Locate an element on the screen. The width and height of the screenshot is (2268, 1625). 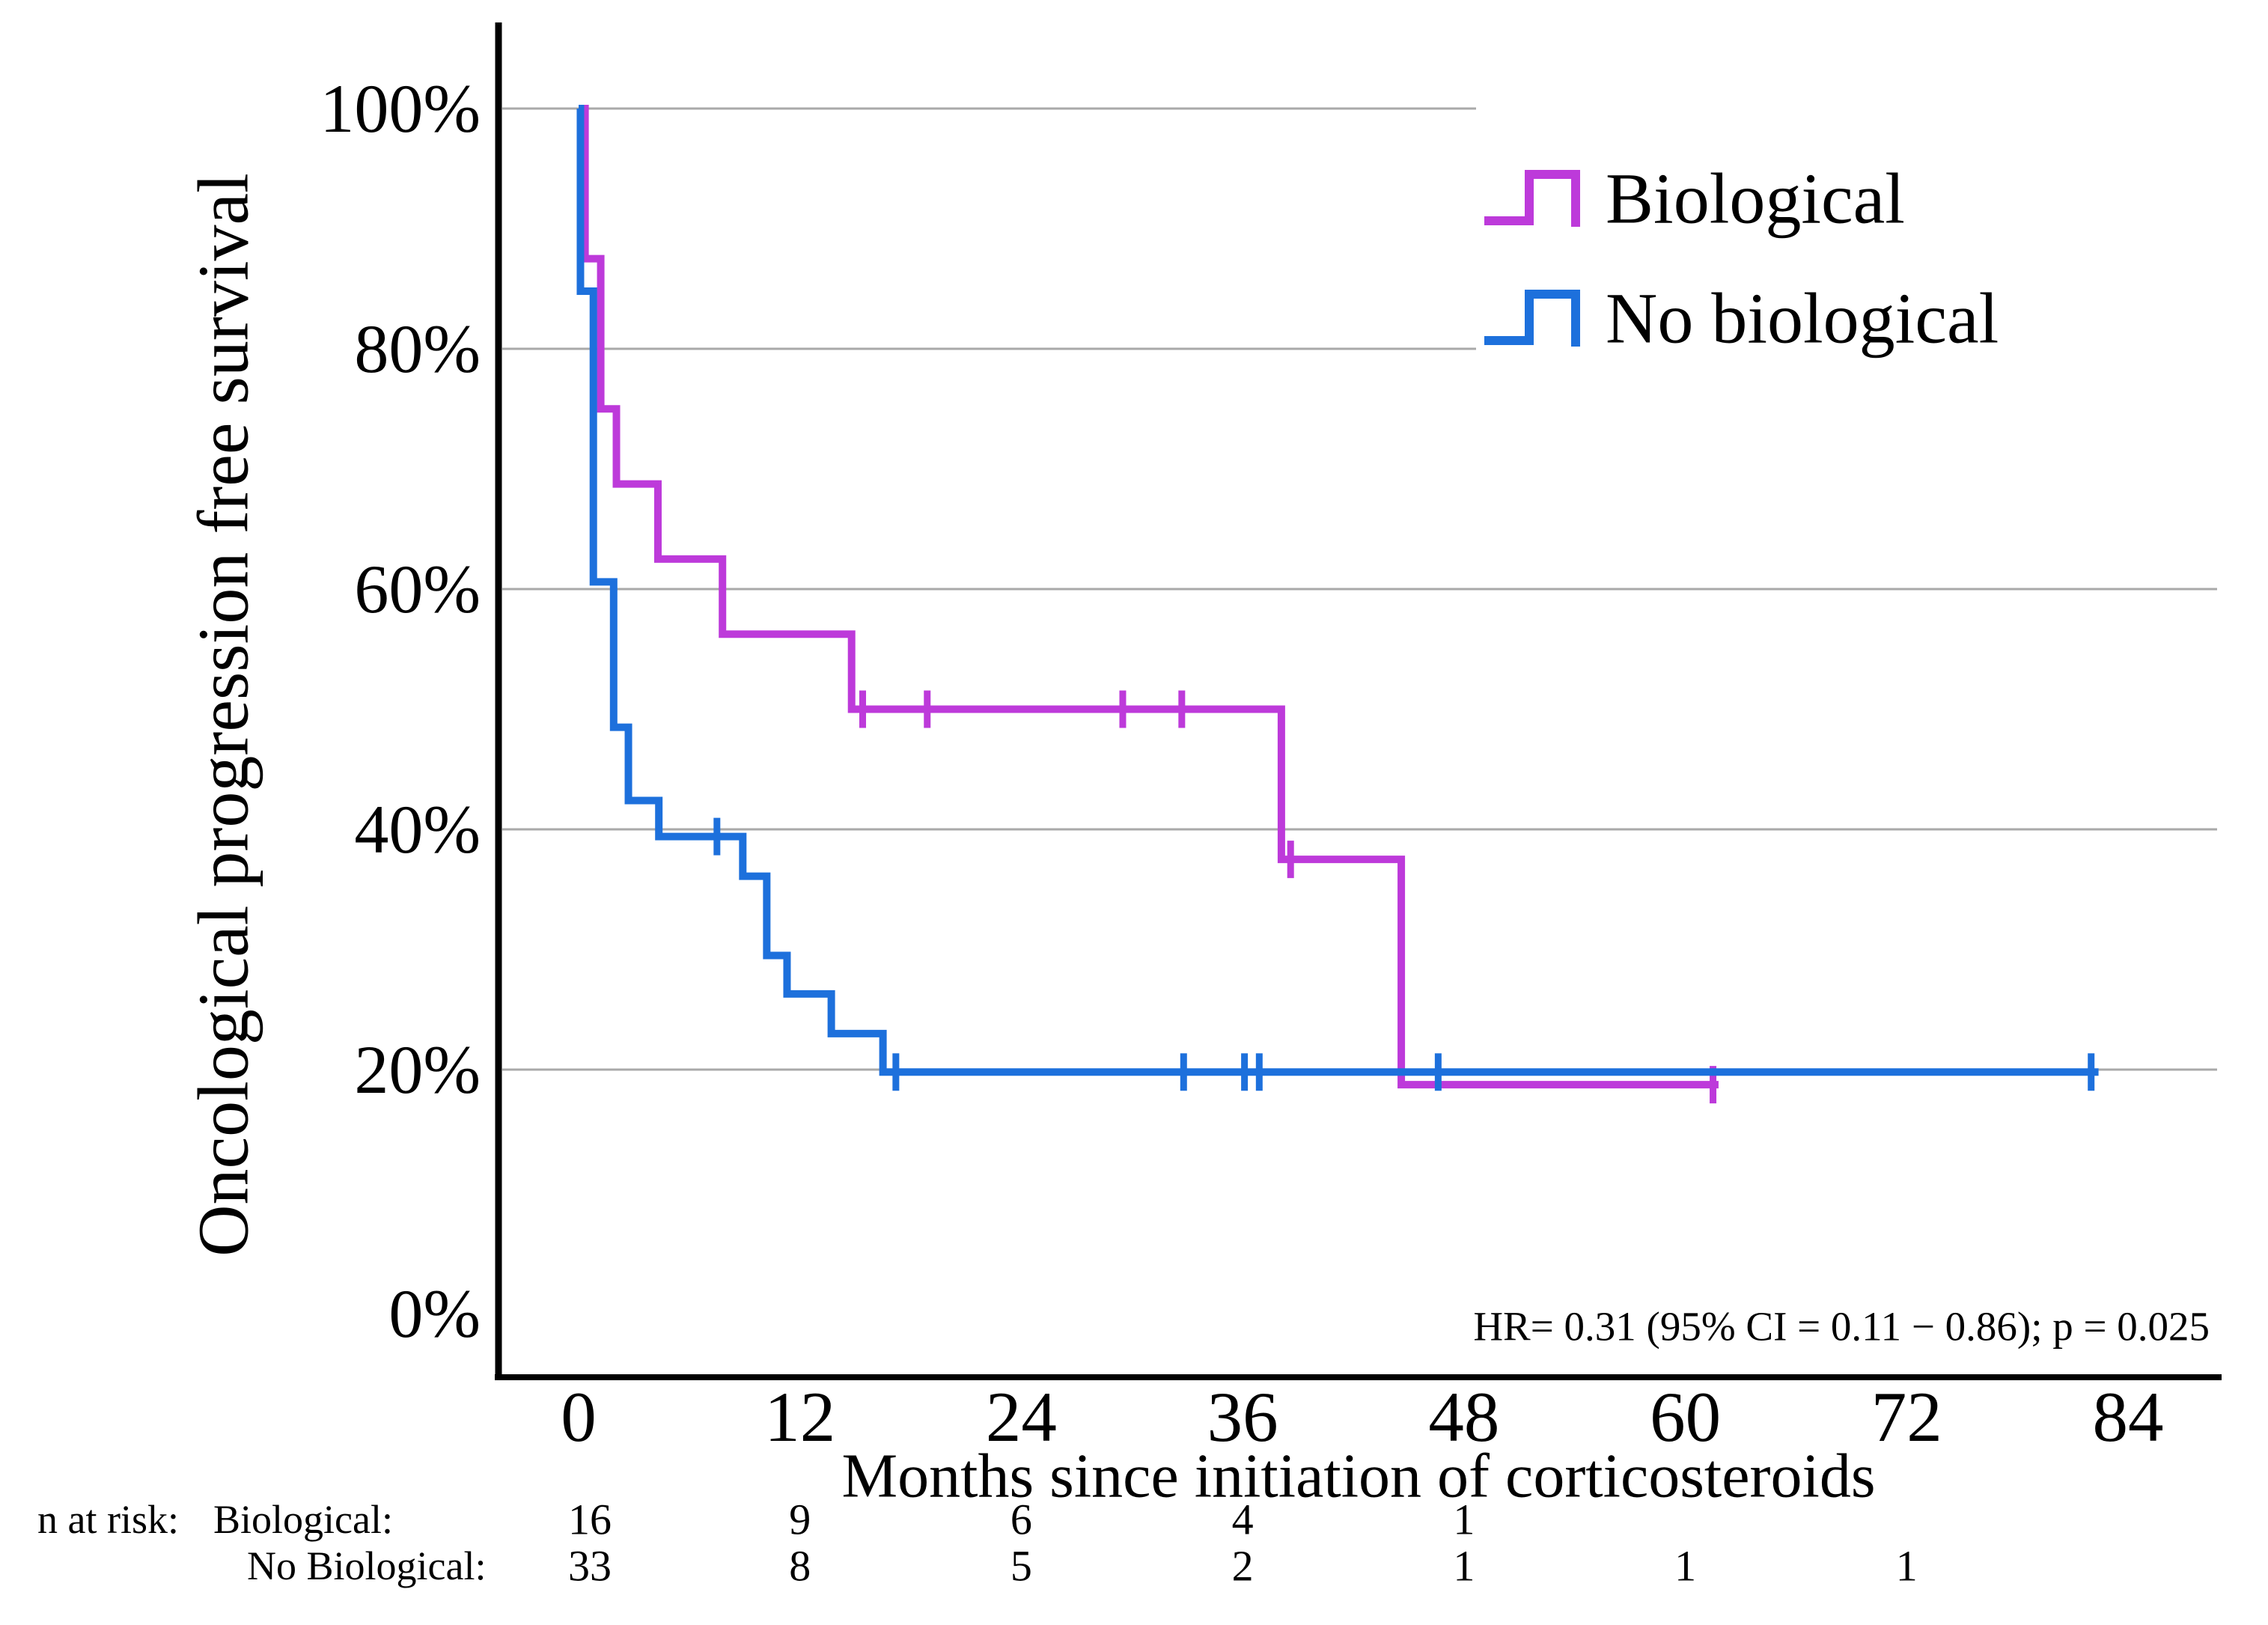
x-tick-label-0: 0 is located at coordinates (579, 1417).